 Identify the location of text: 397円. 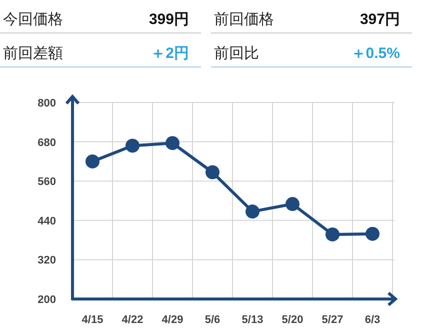
(380, 19).